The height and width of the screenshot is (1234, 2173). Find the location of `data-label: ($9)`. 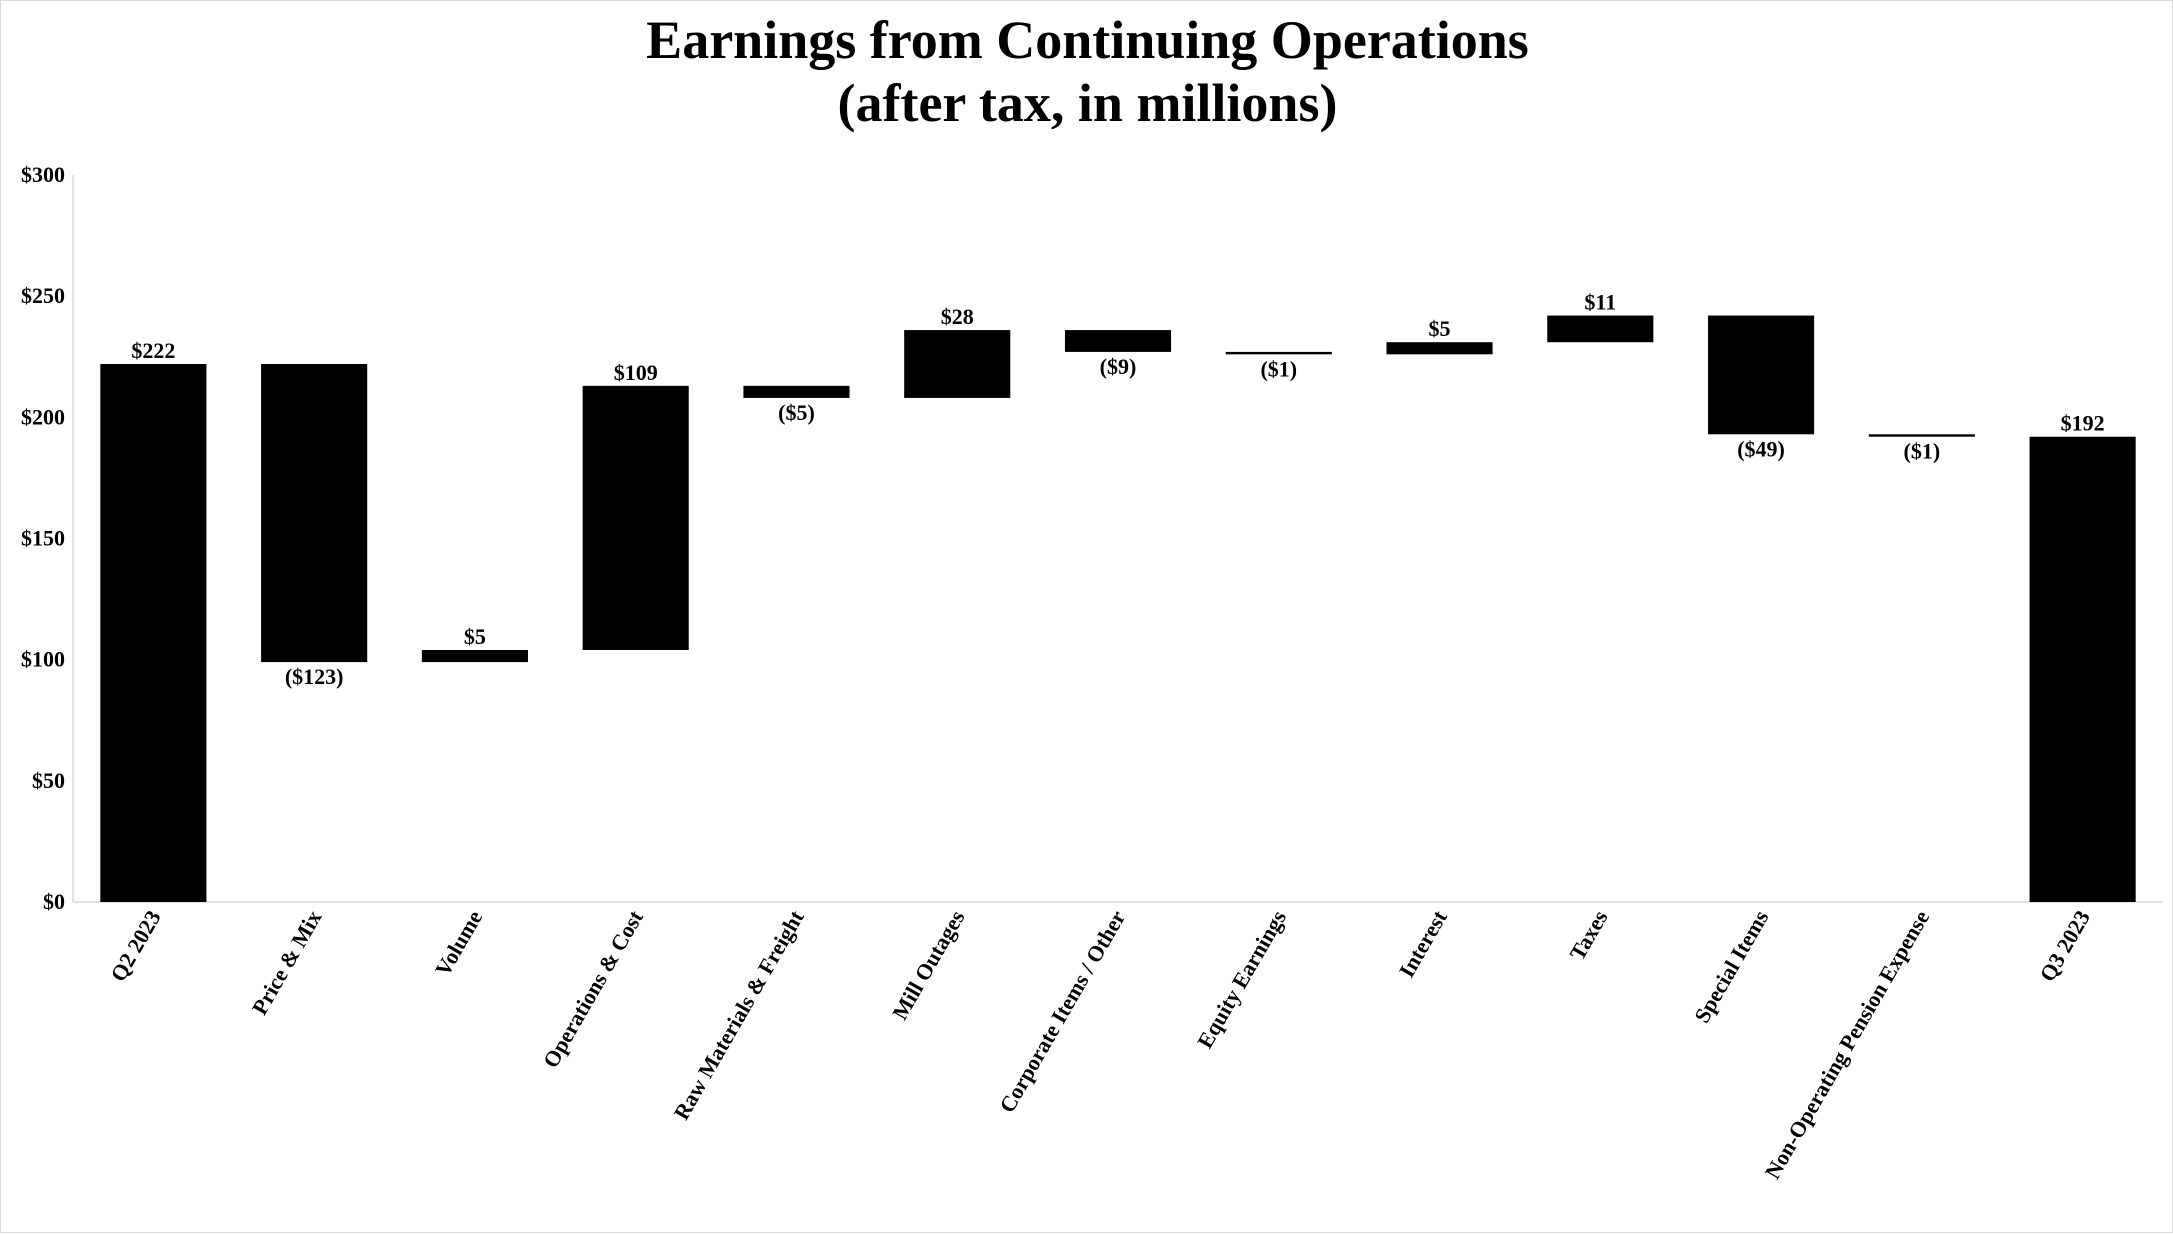

data-label: ($9) is located at coordinates (1118, 366).